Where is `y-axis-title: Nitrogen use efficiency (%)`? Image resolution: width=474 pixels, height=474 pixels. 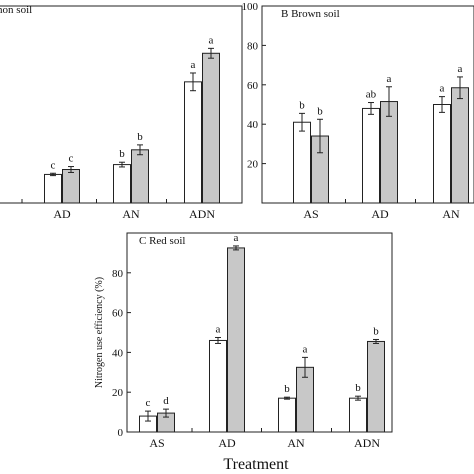
y-axis-title: Nitrogen use efficiency (%) is located at coordinates (99, 332).